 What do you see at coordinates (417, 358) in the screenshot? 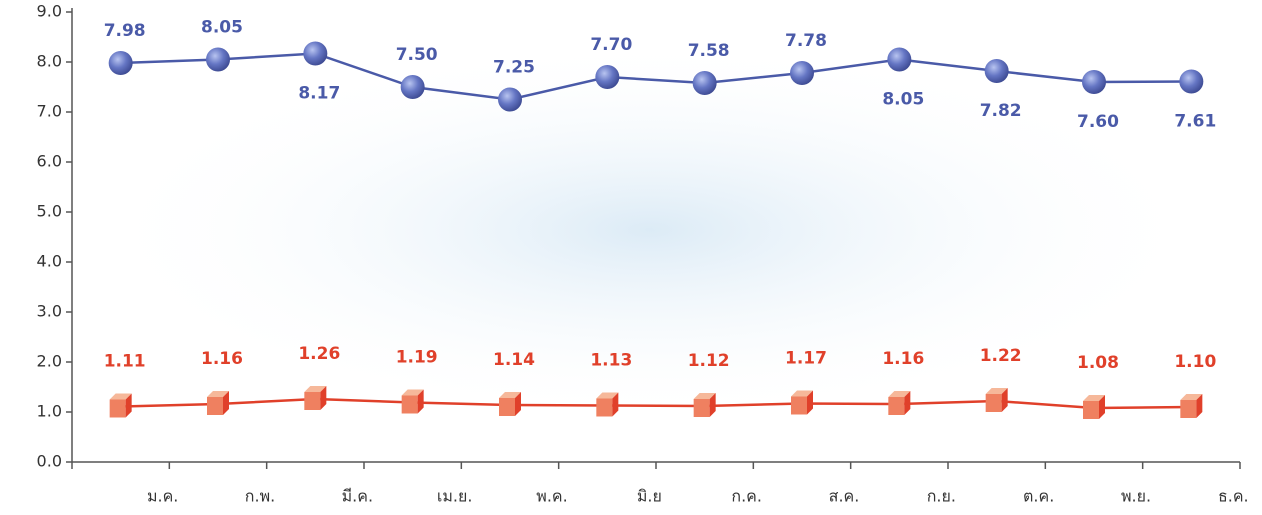
I see `value-label: 1.19` at bounding box center [417, 358].